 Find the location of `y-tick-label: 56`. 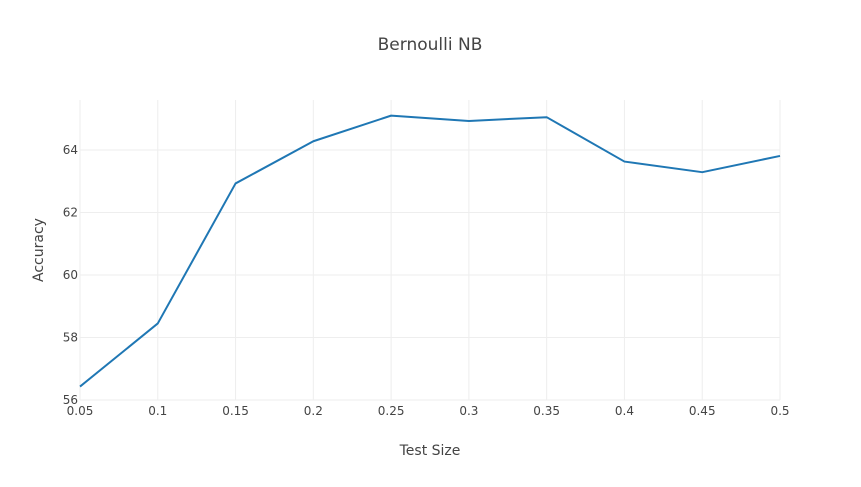

y-tick-label: 56 is located at coordinates (70, 400).